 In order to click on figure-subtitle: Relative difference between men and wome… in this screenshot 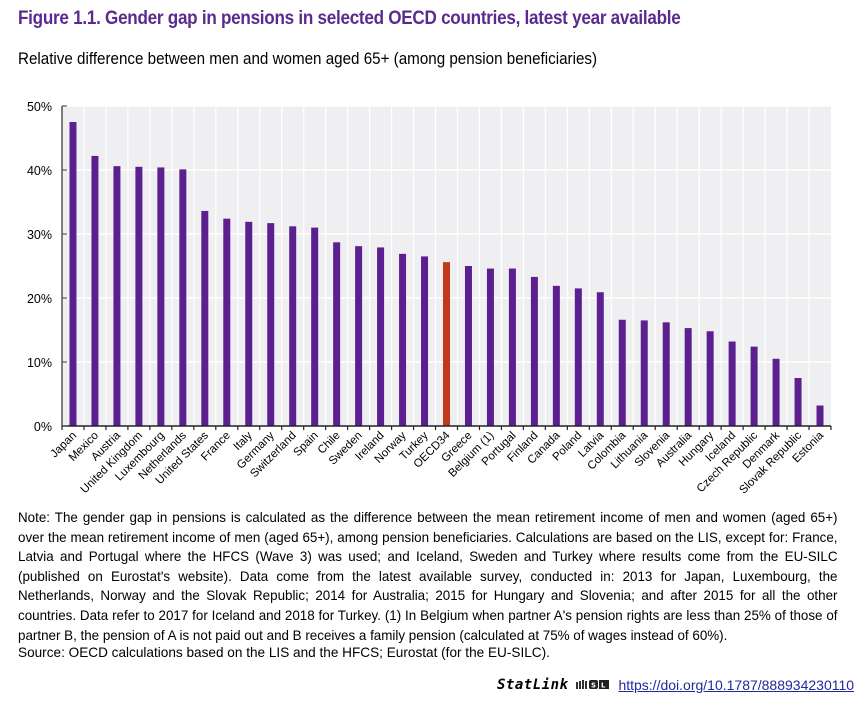, I will do `click(308, 59)`.